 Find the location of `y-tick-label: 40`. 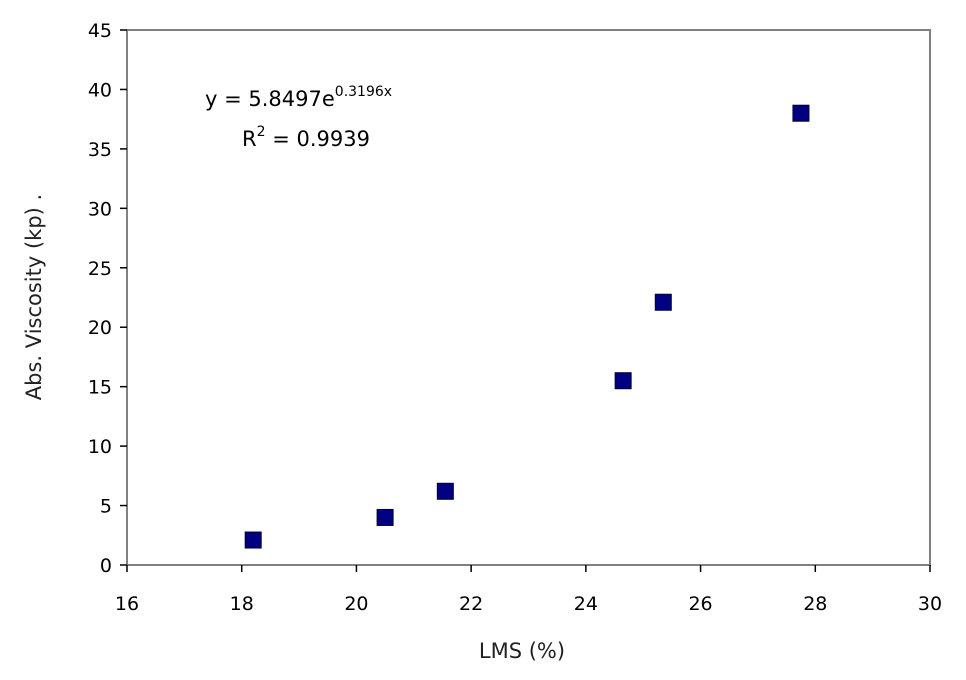

y-tick-label: 40 is located at coordinates (100, 90).